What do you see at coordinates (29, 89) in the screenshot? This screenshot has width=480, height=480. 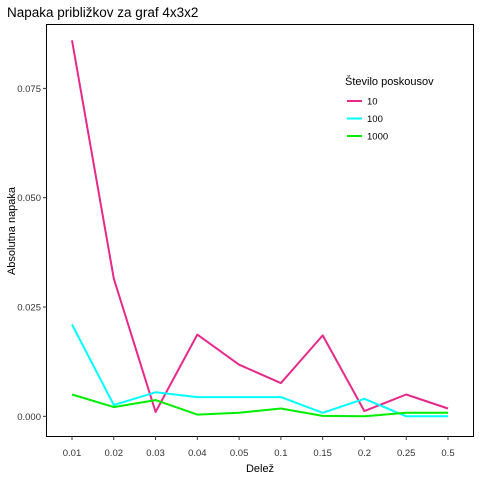 I see `y-tick-label: 0.075` at bounding box center [29, 89].